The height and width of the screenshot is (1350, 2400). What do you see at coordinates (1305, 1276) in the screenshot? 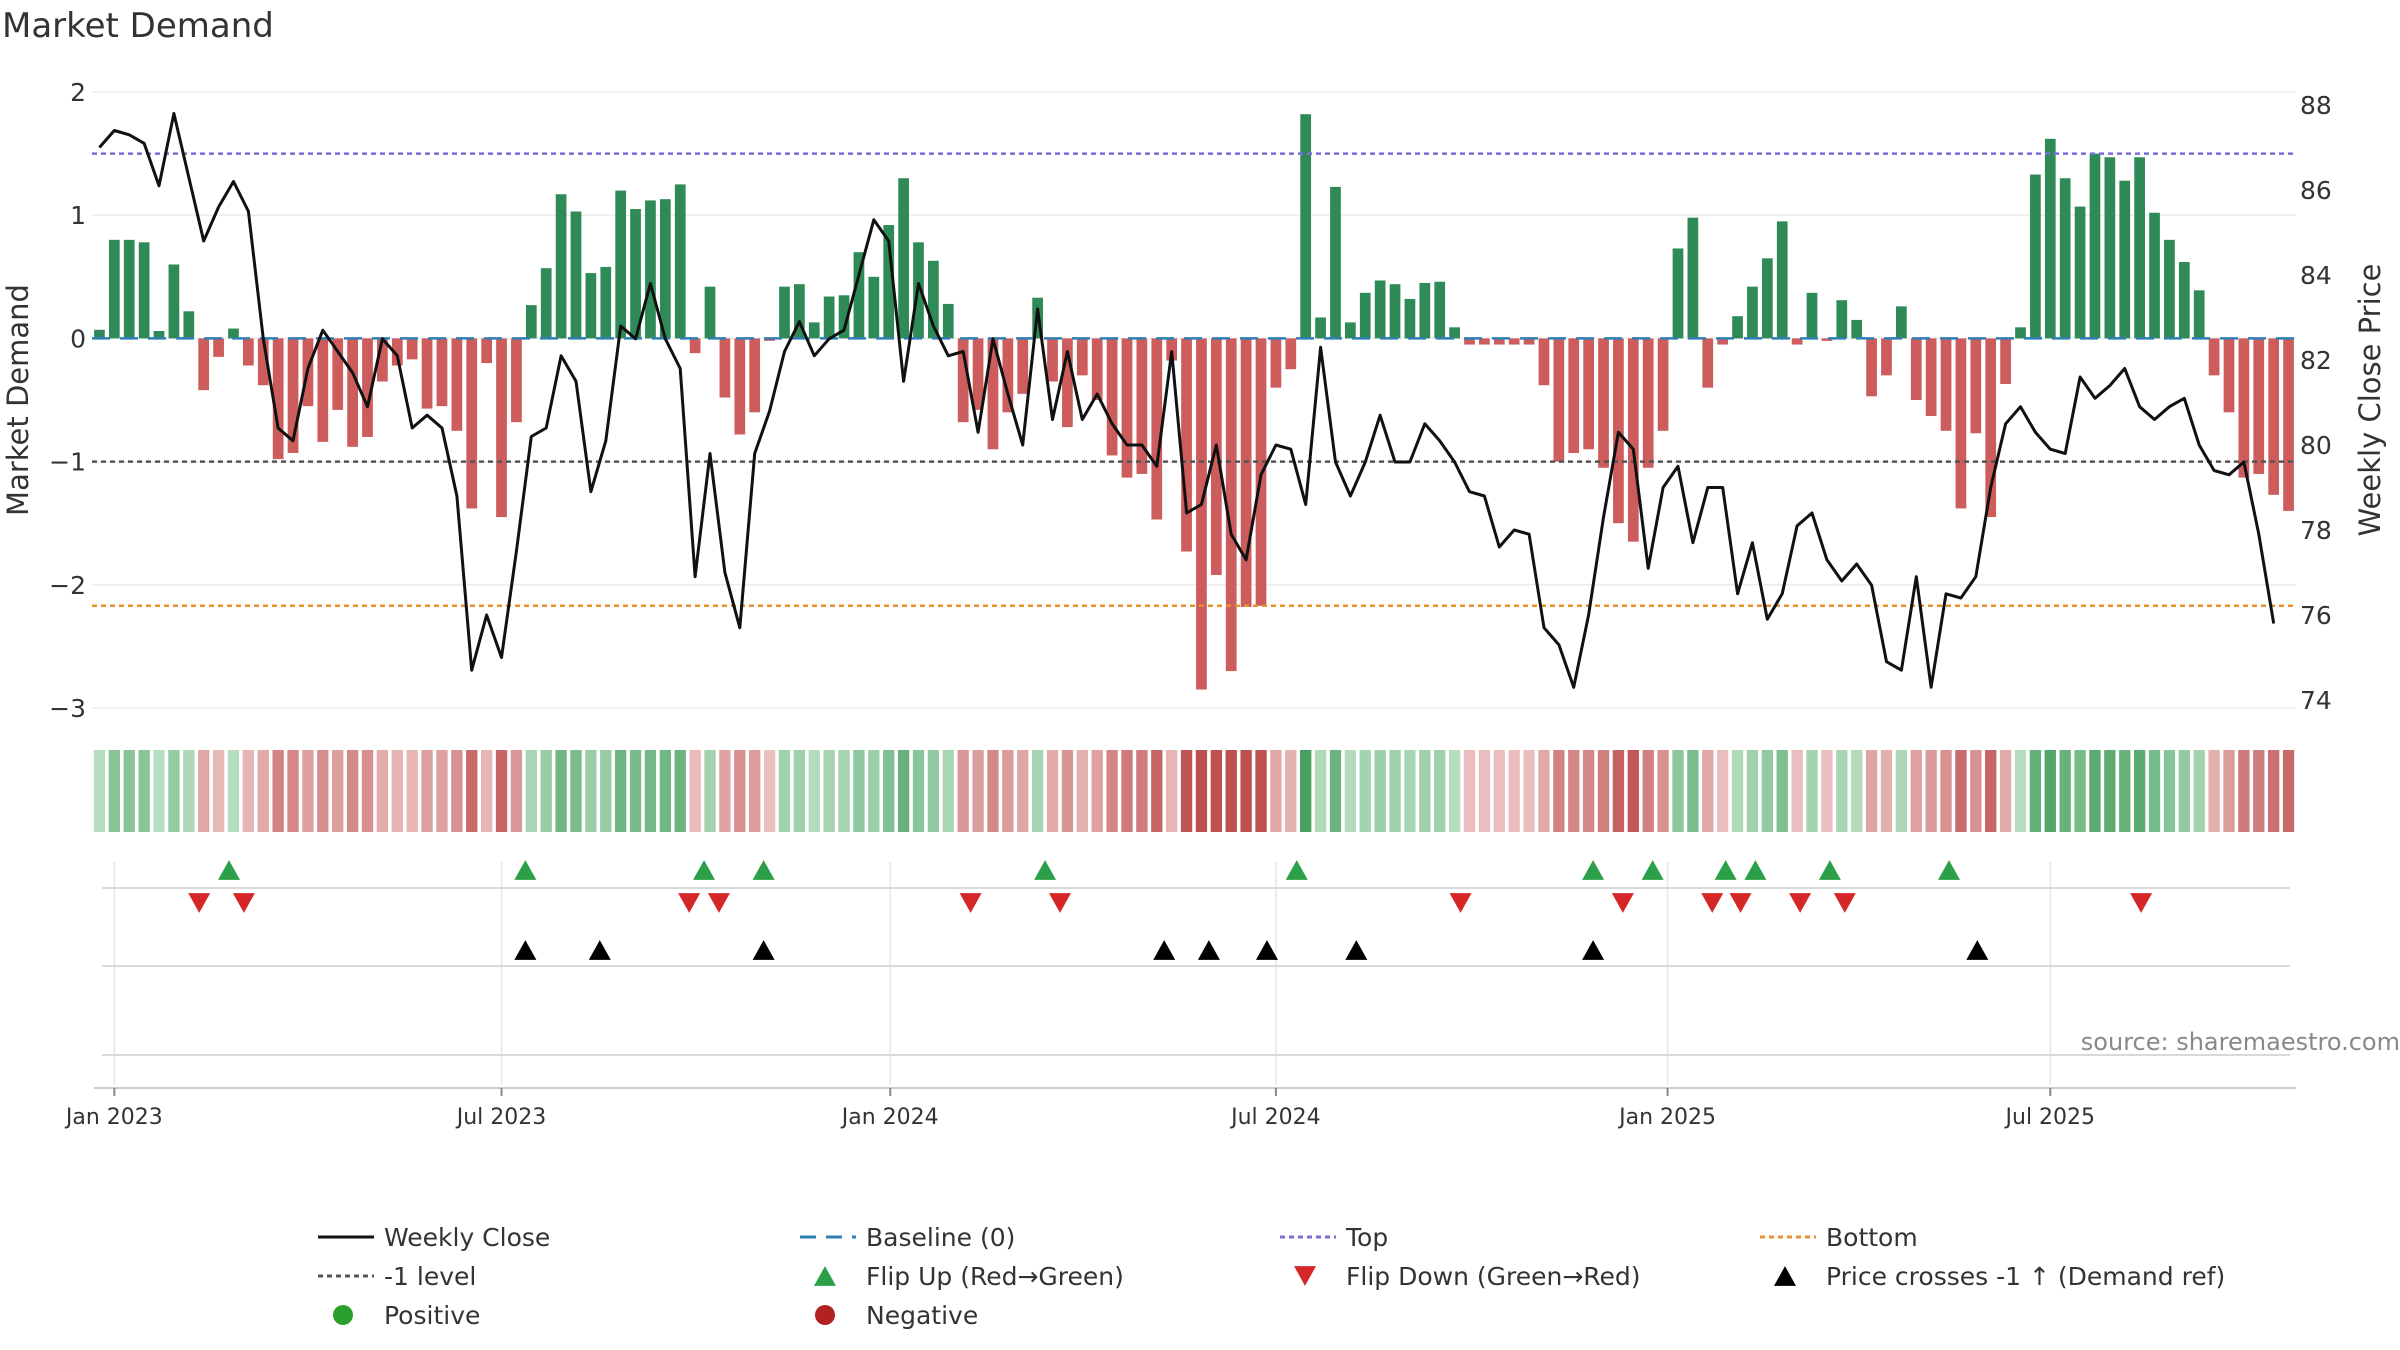
I see `legend-swatch` at bounding box center [1305, 1276].